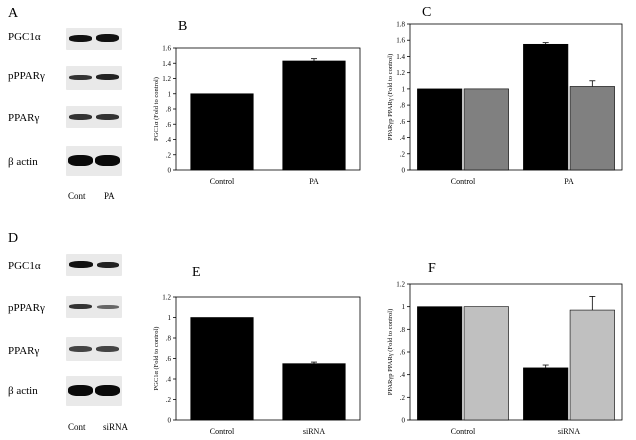  Describe the element at coordinates (13, 238) in the screenshot. I see `panel-letter-d: D` at that location.